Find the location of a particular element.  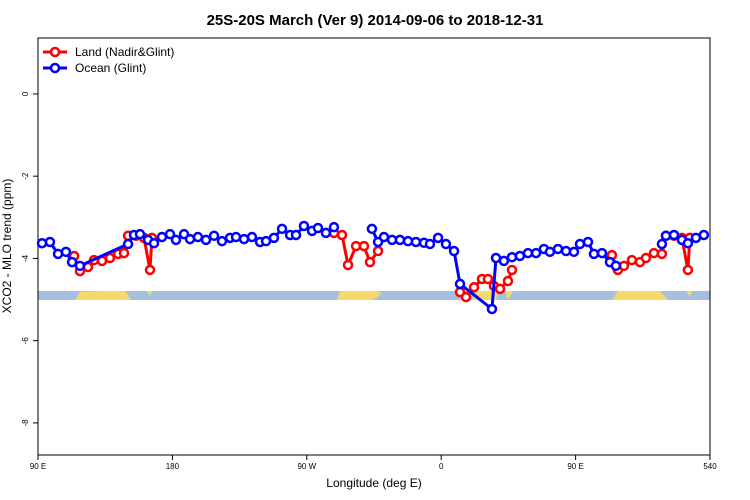

surface-strip is located at coordinates (374, 295).